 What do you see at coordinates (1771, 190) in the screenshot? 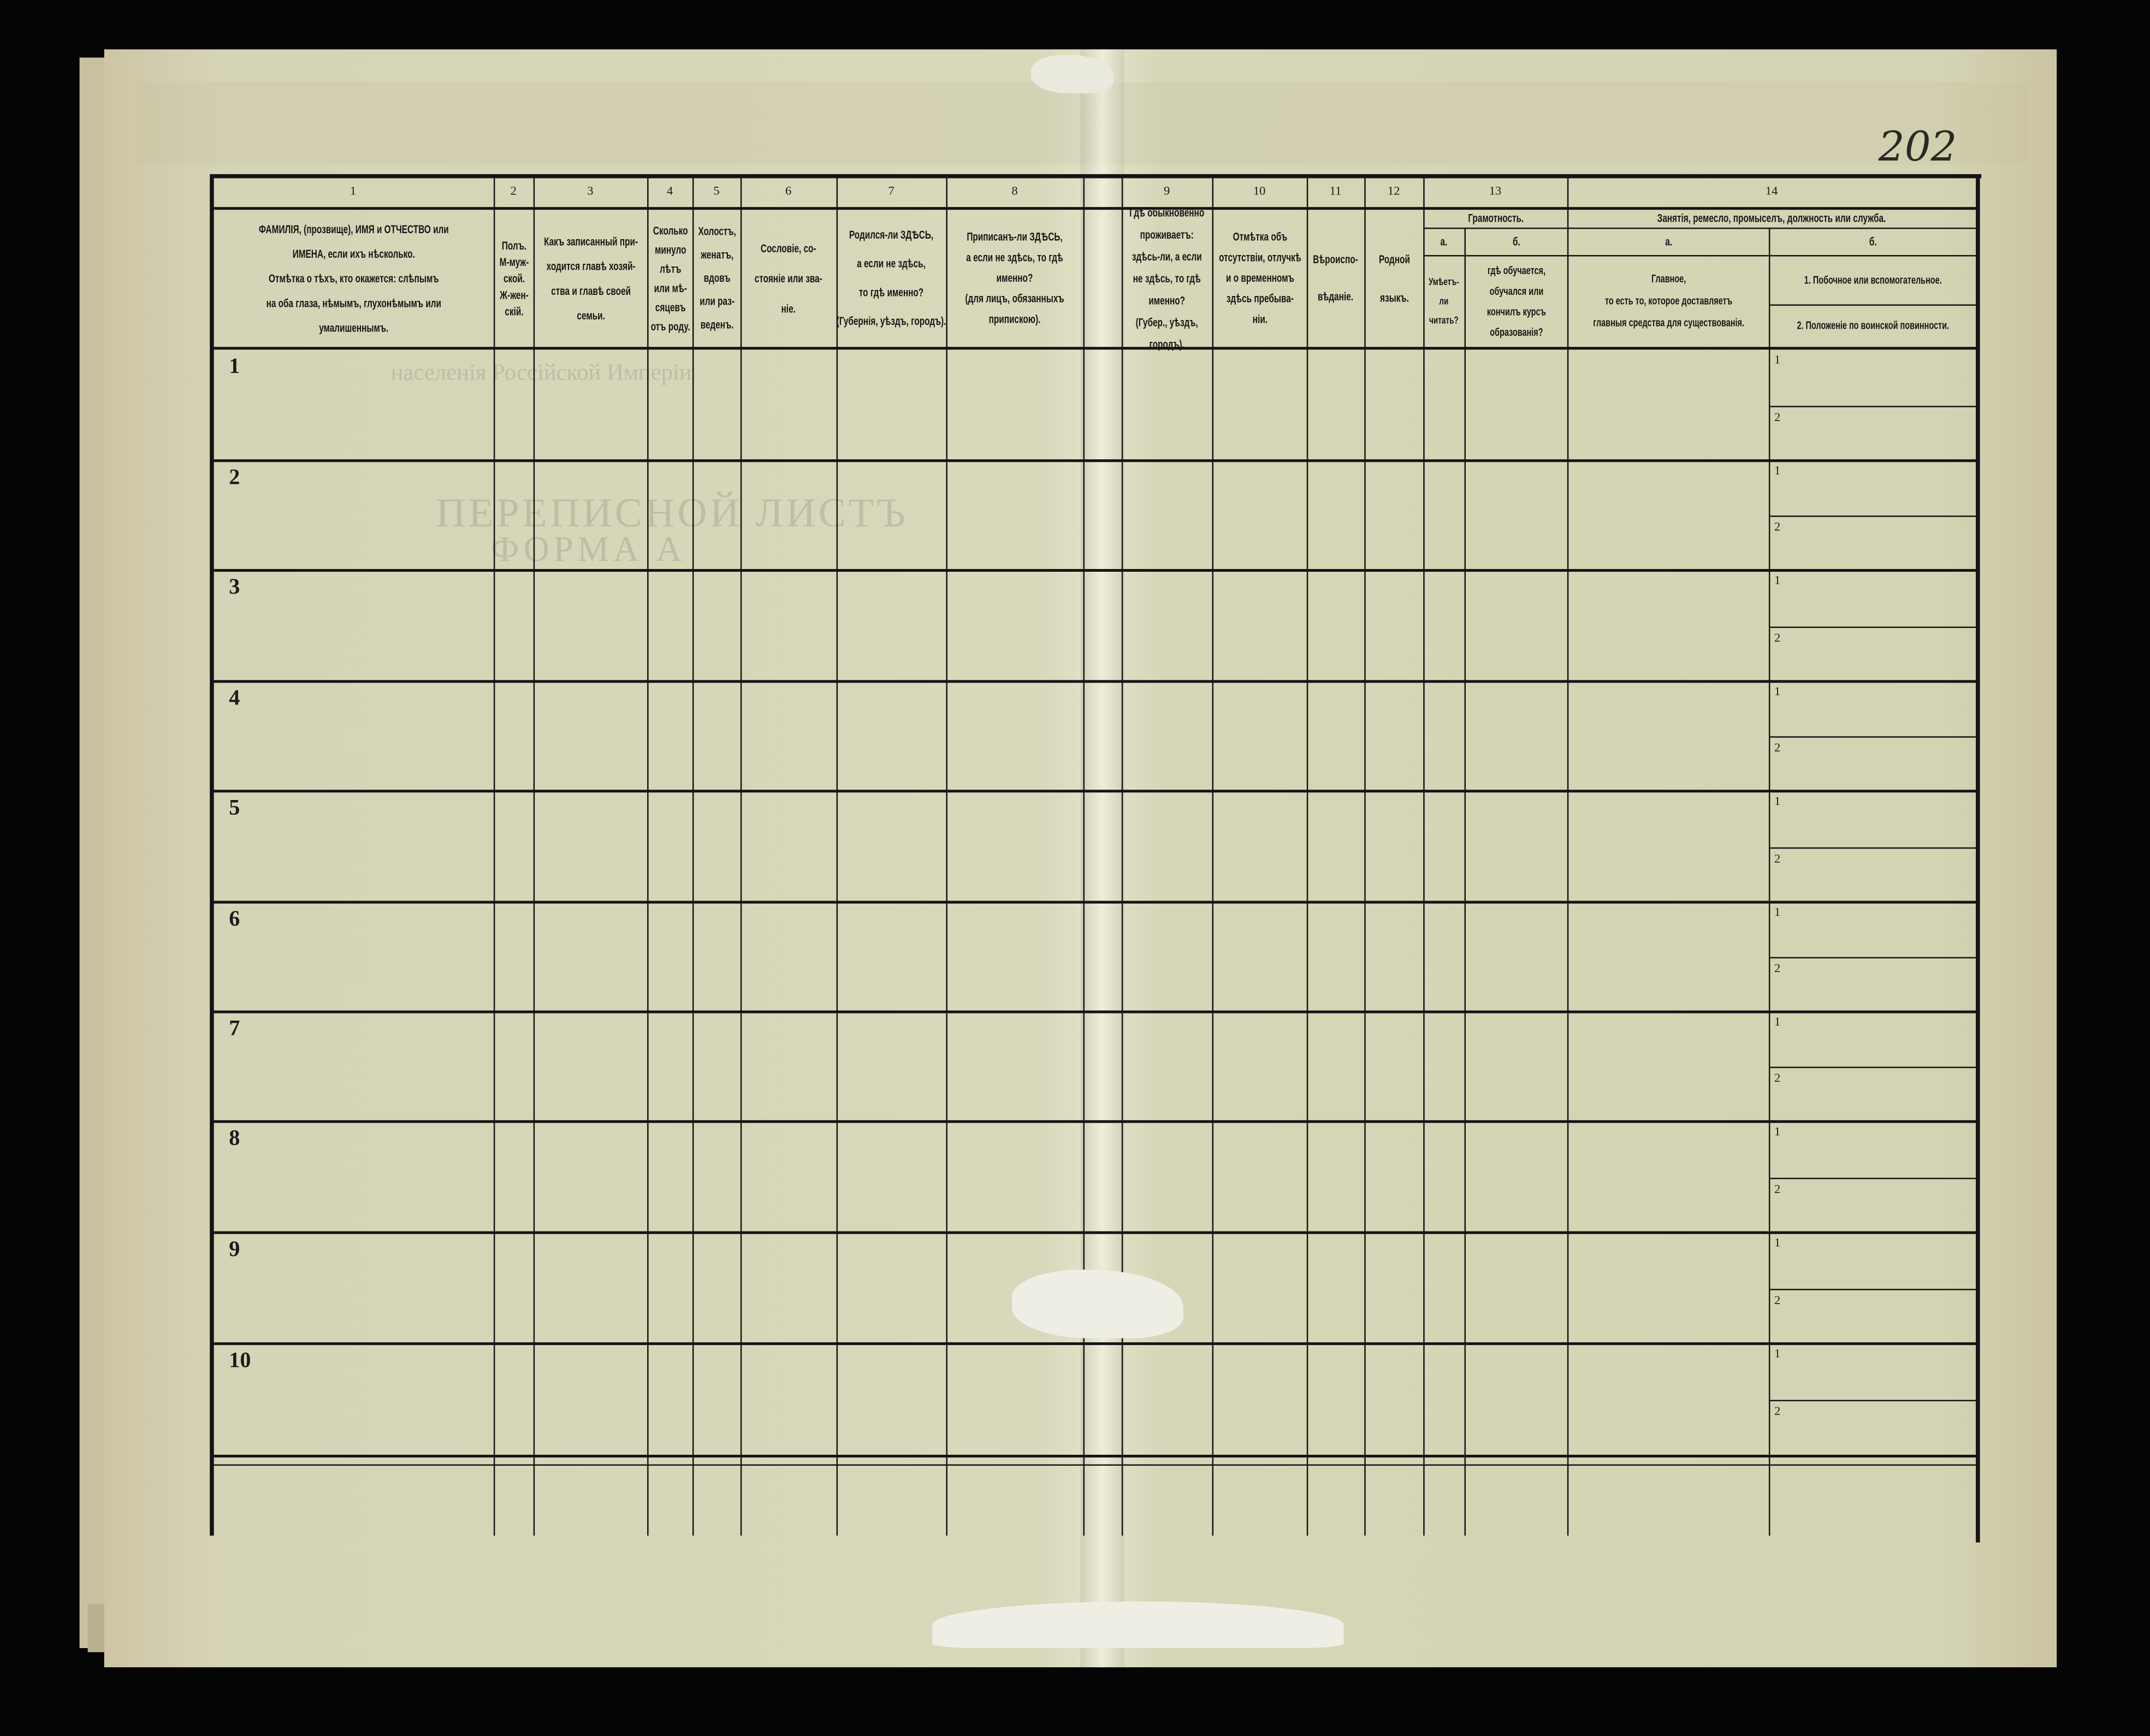
I see `column-number: 14` at bounding box center [1771, 190].